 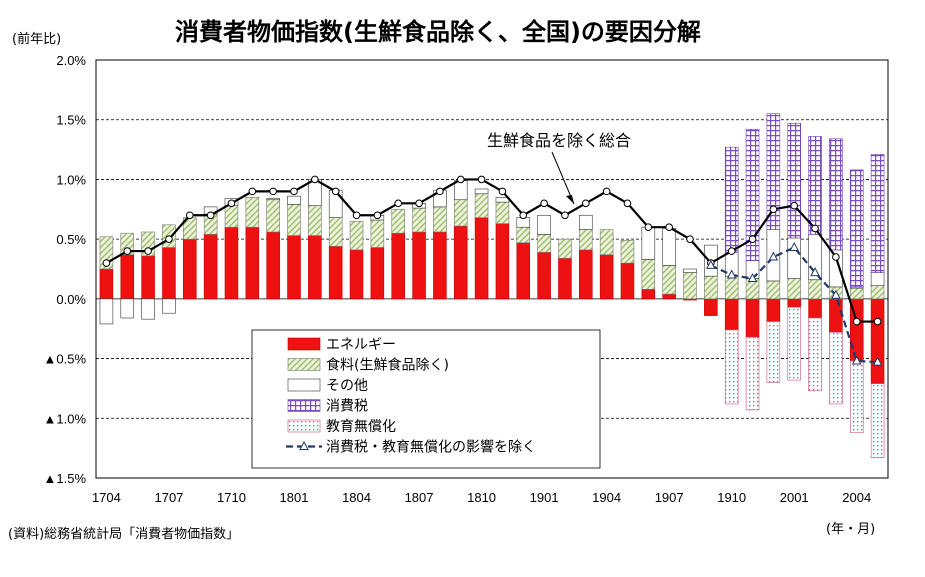 What do you see at coordinates (304, 405) in the screenshot?
I see `legend-swatch-tax` at bounding box center [304, 405].